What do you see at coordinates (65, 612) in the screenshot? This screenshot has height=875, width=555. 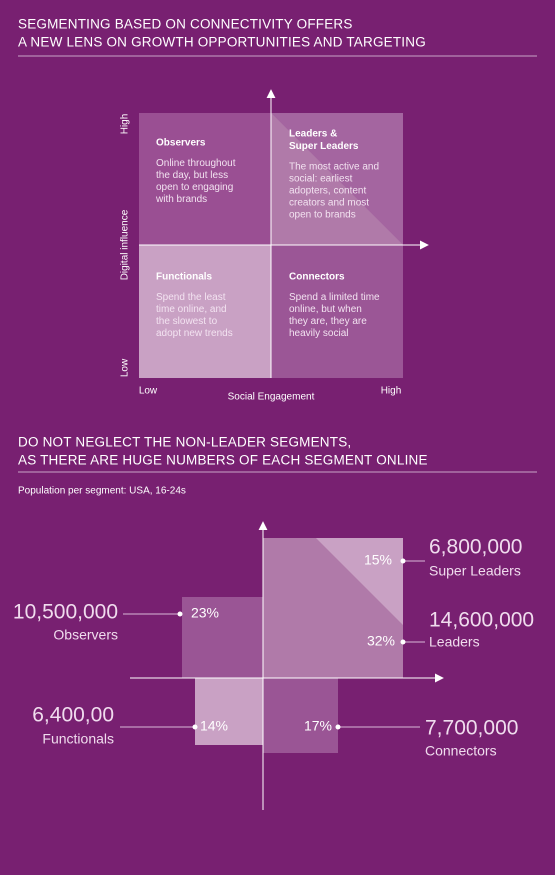 I see `segment-population: 10,500,000` at bounding box center [65, 612].